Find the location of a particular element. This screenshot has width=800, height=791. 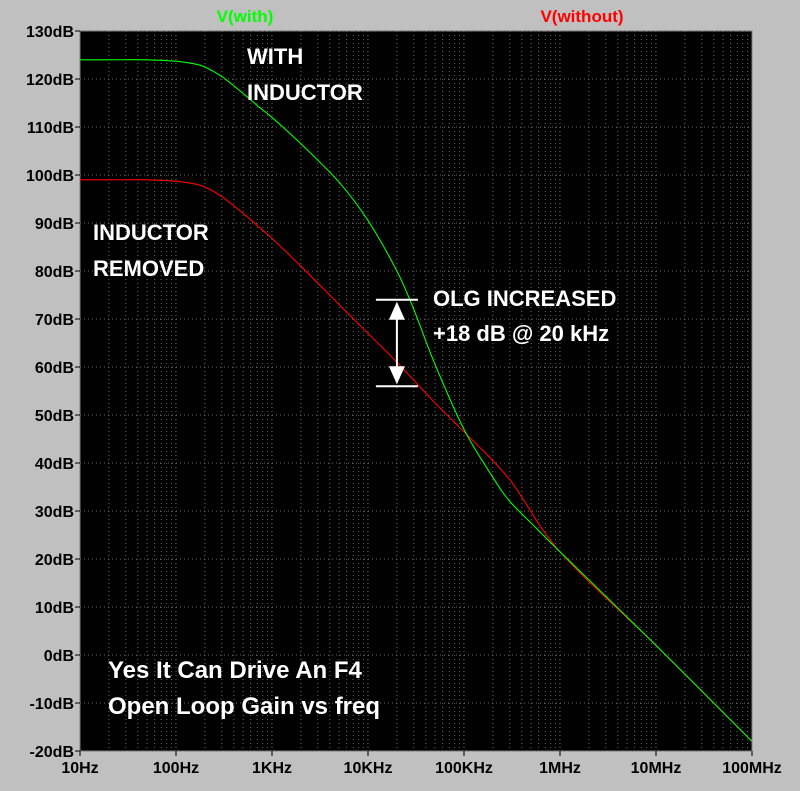

y-tick-label: 20dB is located at coordinates (54, 560).